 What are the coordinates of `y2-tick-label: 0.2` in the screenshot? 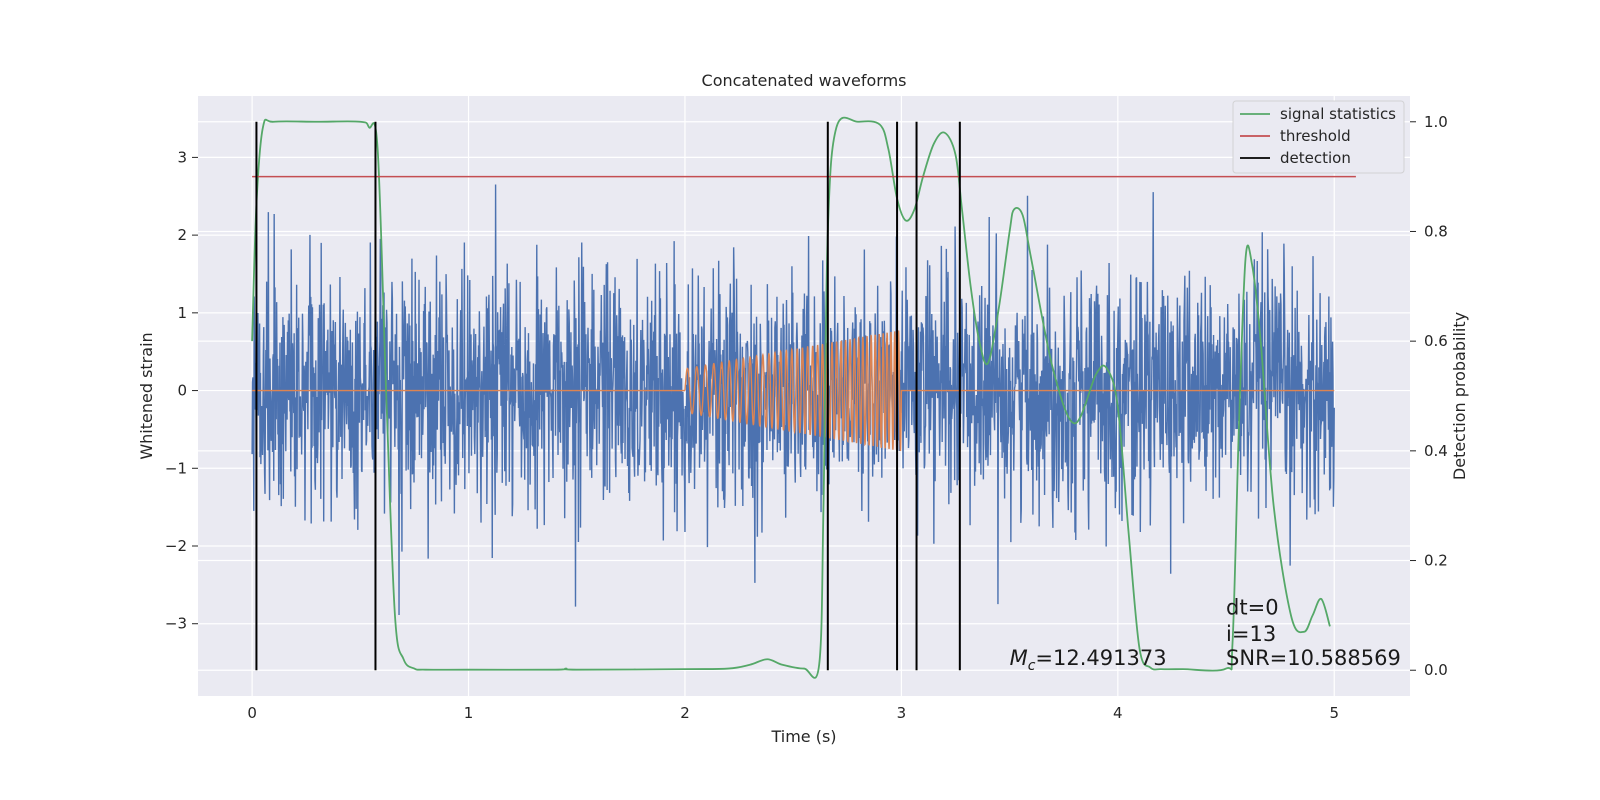 It's located at (1436, 561).